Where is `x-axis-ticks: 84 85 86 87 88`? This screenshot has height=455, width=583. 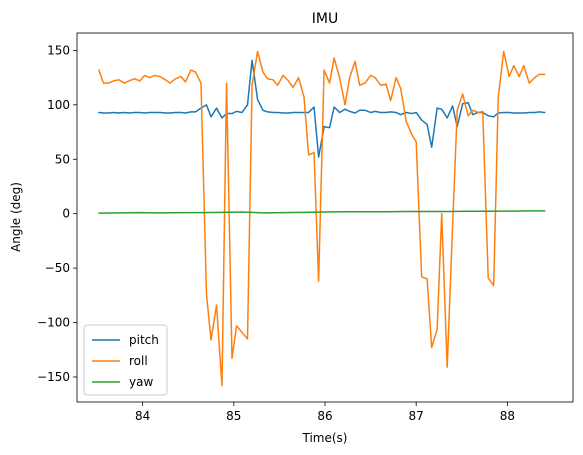
x-axis-ticks: 84 85 86 87 88 is located at coordinates (325, 412).